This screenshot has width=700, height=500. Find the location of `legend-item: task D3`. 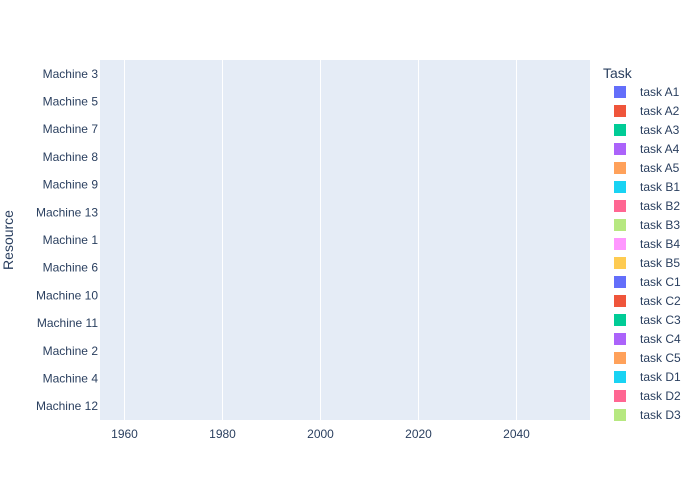

legend-item: task D3 is located at coordinates (647, 415).